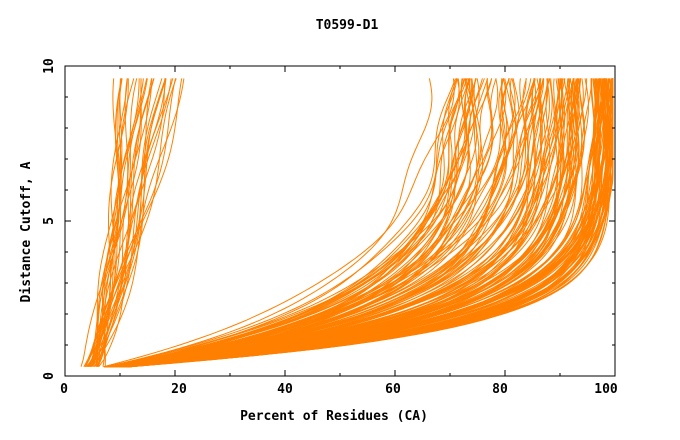  Describe the element at coordinates (334, 416) in the screenshot. I see `x-axis-label: Percent of Residues (CA)` at that location.